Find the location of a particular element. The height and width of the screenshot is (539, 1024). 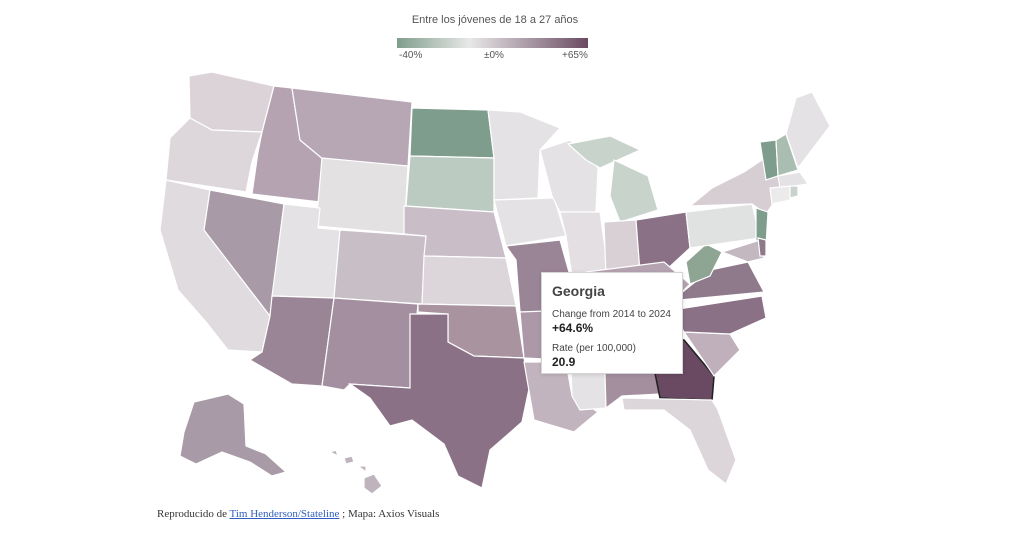

state-michigan-upper is located at coordinates (604, 152).